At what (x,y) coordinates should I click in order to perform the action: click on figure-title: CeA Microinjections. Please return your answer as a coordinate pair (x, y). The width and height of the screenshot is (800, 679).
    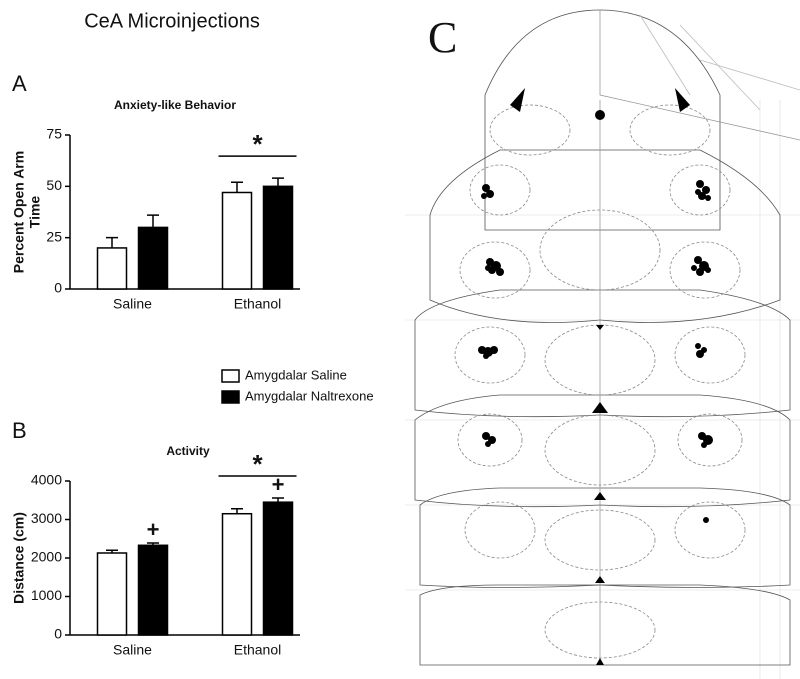
    Looking at the image, I should click on (172, 21).